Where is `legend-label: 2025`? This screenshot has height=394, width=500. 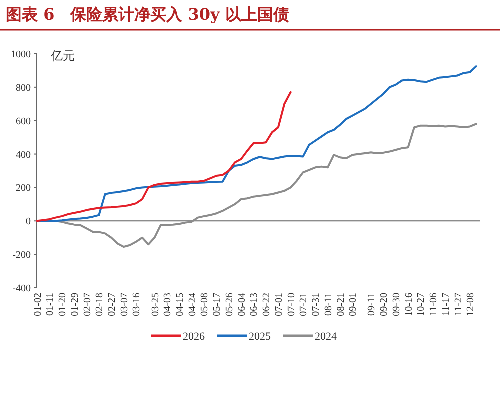
legend-label: 2025 is located at coordinates (260, 337).